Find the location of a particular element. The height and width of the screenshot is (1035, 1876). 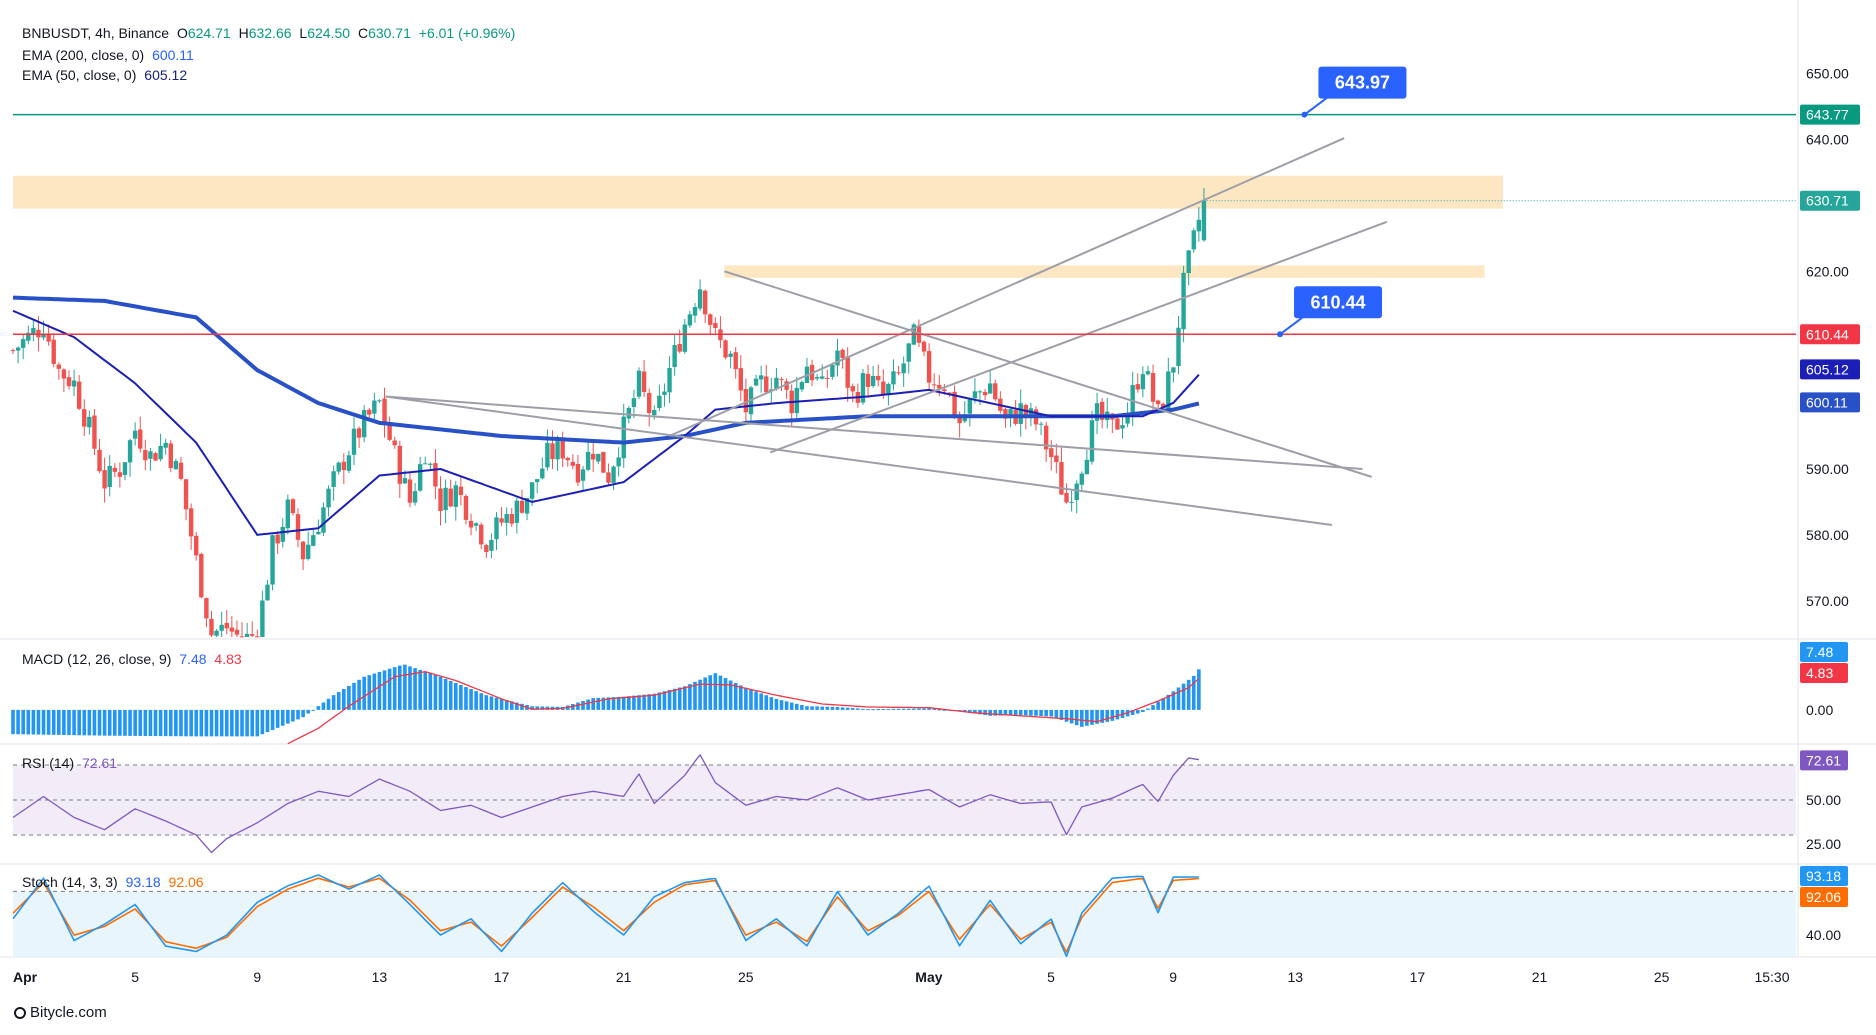

stoch-band is located at coordinates (904, 924).